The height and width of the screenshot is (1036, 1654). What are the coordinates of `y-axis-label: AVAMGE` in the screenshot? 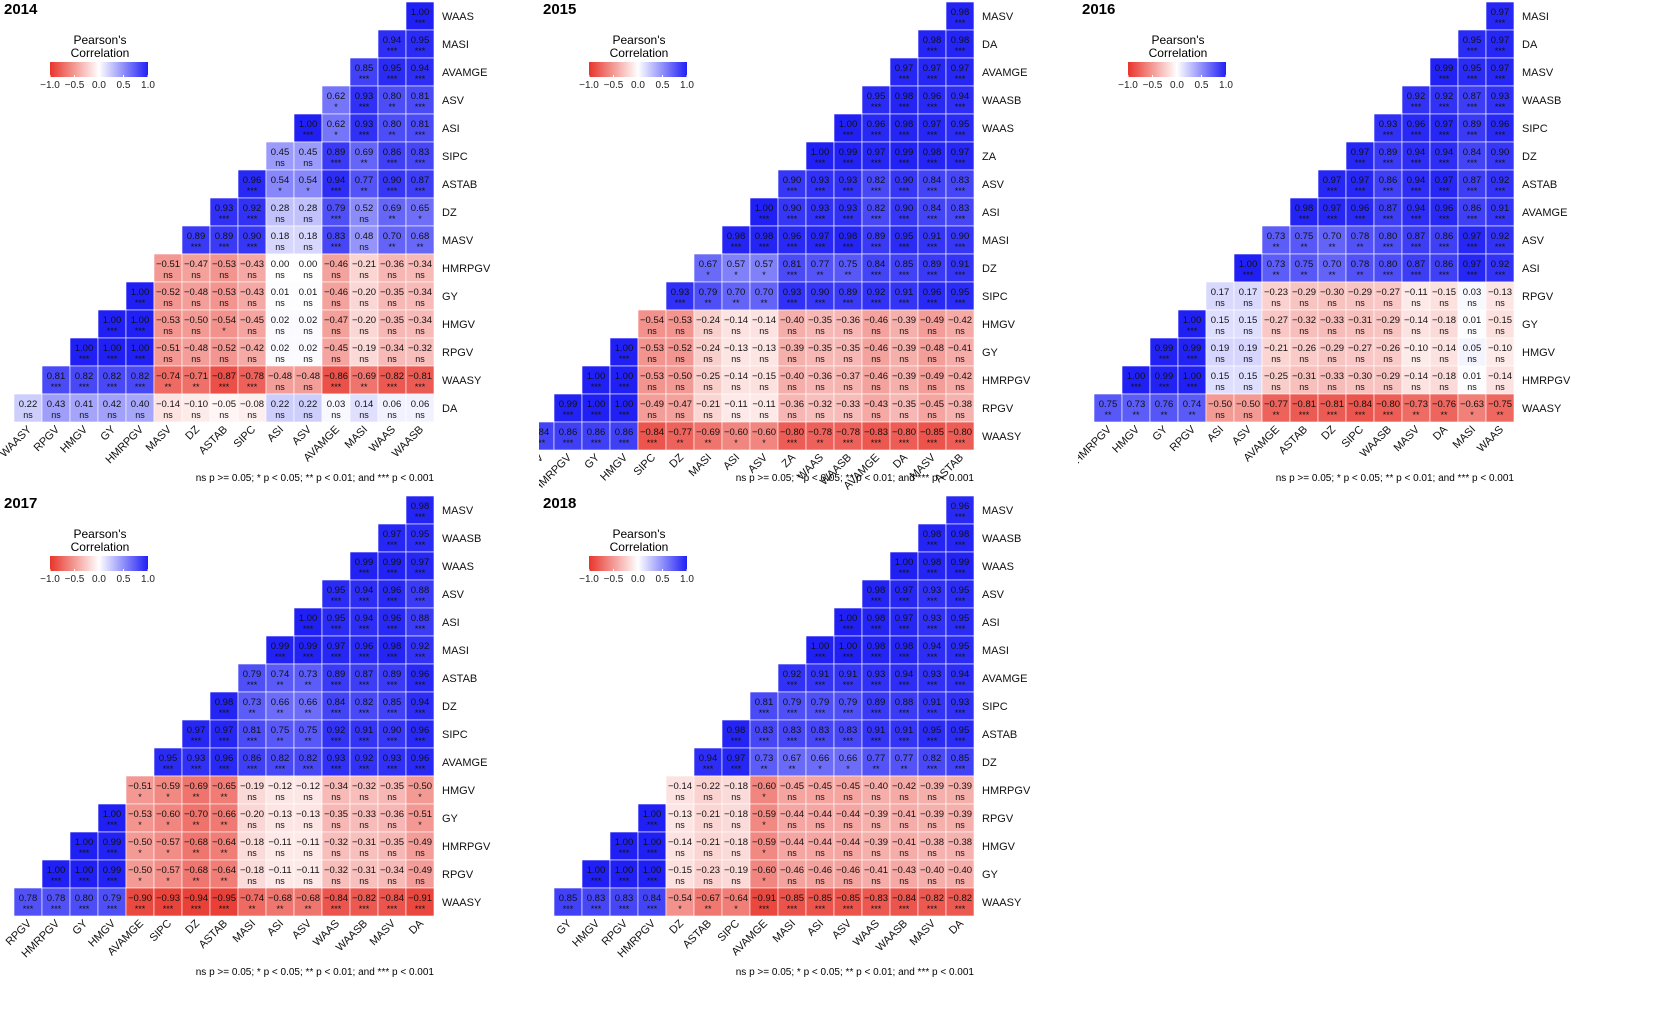 It's located at (464, 73).